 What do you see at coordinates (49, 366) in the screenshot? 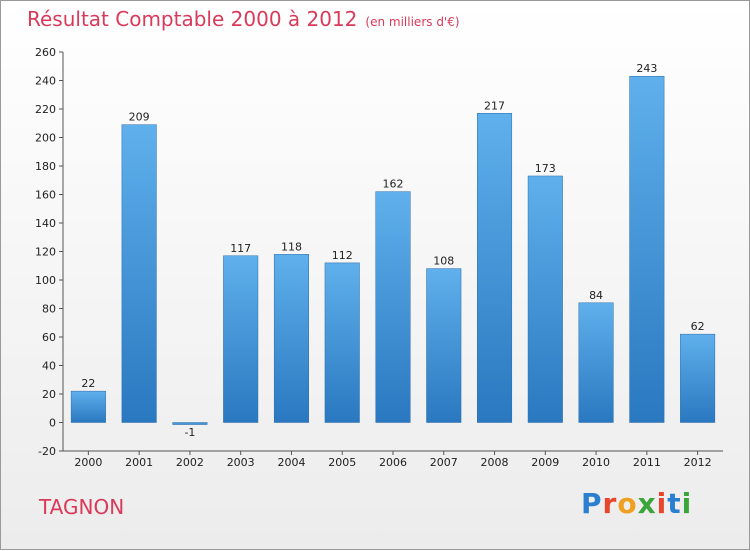
I see `y-tick-label: 40` at bounding box center [49, 366].